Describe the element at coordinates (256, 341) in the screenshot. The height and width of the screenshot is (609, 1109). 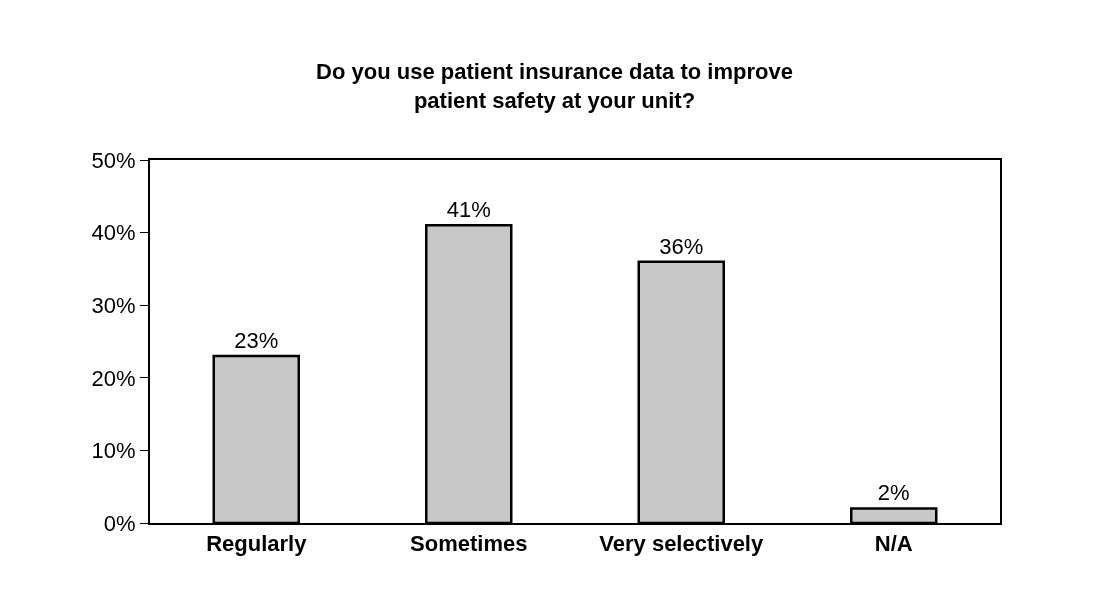
I see `data-label: 23%` at that location.